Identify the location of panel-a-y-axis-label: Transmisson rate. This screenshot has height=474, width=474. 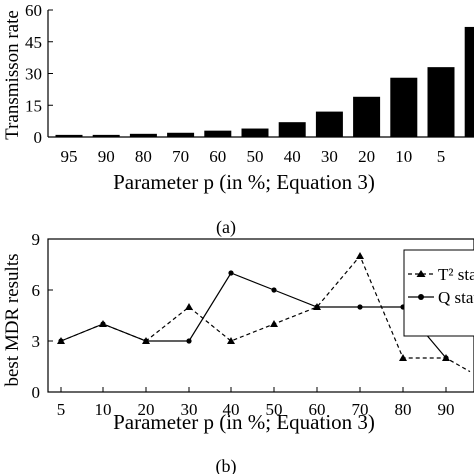
(12, 75).